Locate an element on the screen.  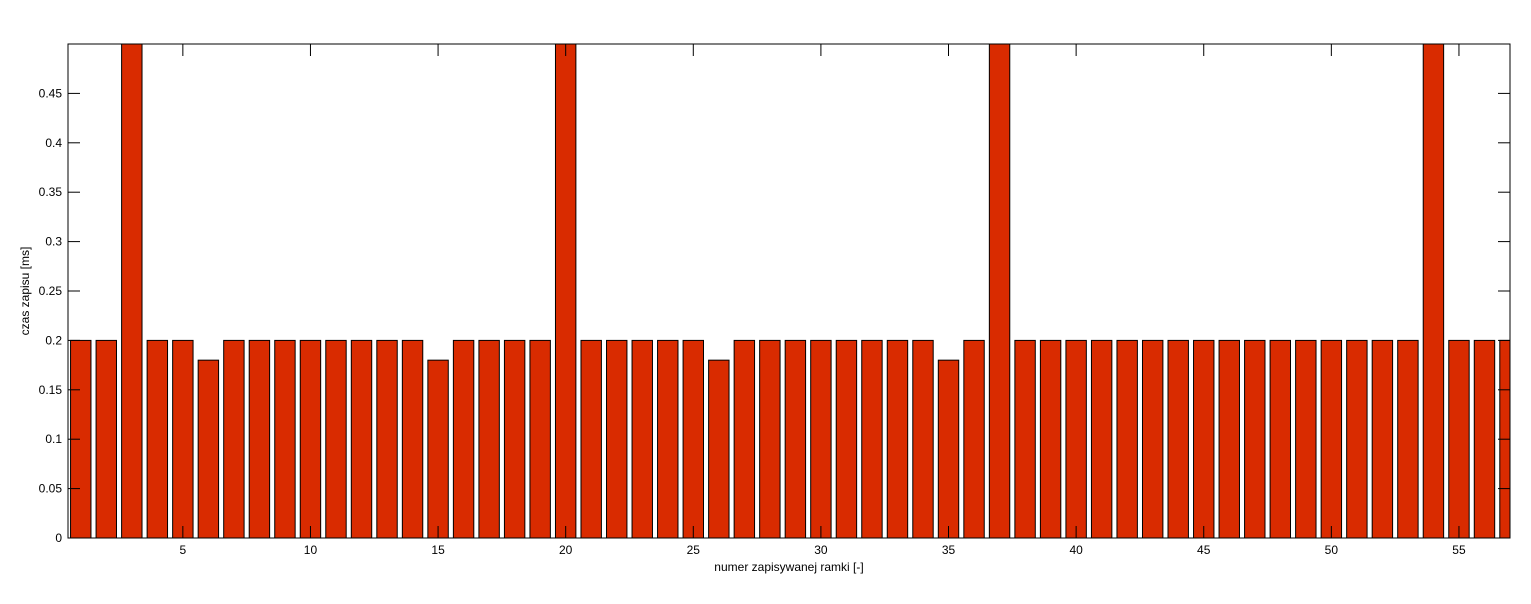
y-tick-label-2: 0.1 is located at coordinates (53, 439).